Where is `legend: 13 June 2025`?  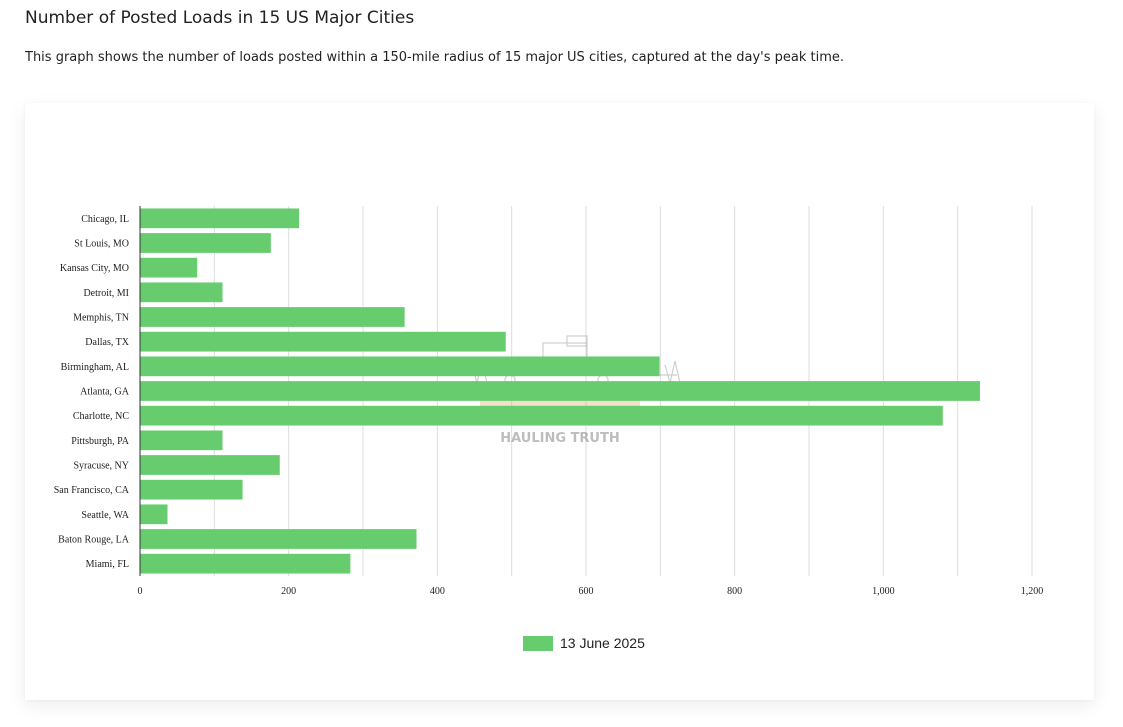 legend: 13 June 2025 is located at coordinates (584, 643).